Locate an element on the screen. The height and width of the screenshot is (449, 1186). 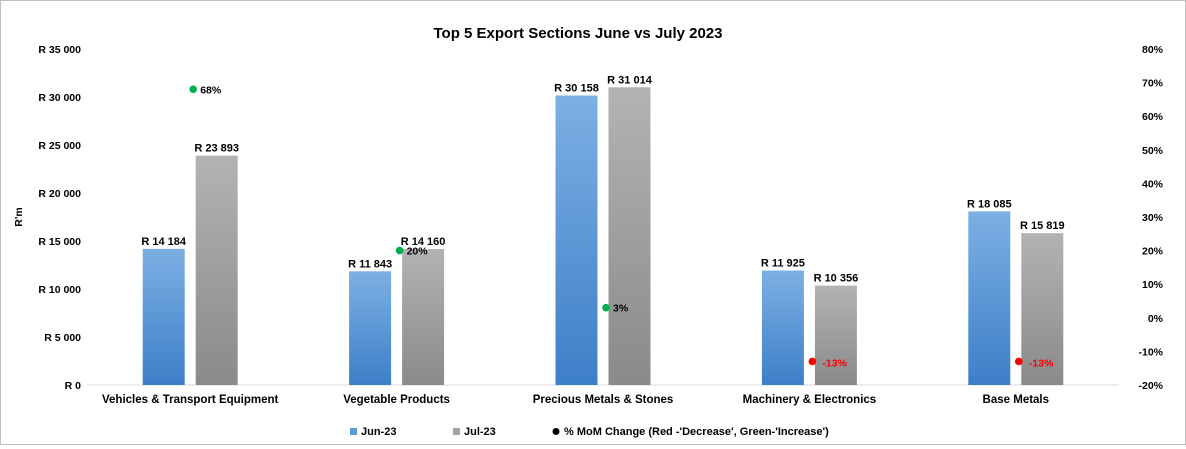
y2-tick-label: -10% is located at coordinates (1150, 352).